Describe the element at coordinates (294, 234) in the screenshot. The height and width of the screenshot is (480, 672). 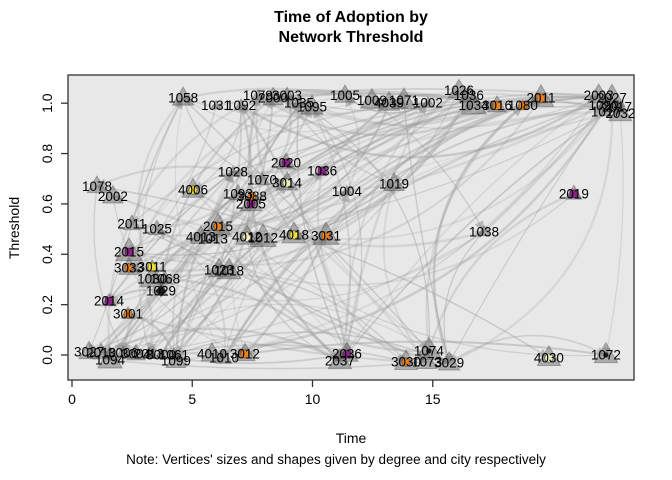
I see `svg-text: 4018` at that location.